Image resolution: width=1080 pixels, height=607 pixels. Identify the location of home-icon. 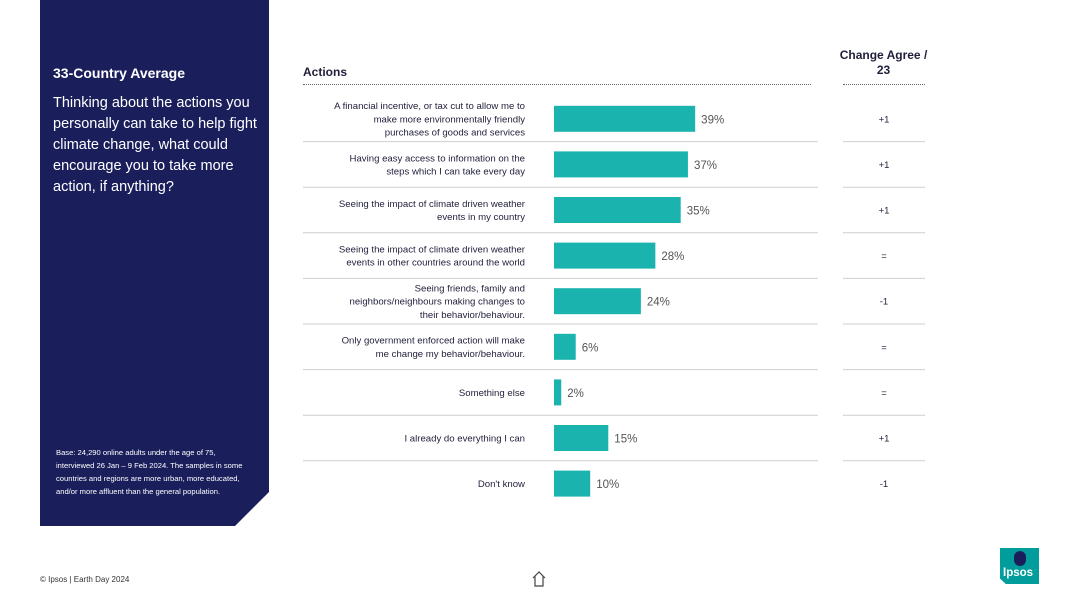
(539, 579).